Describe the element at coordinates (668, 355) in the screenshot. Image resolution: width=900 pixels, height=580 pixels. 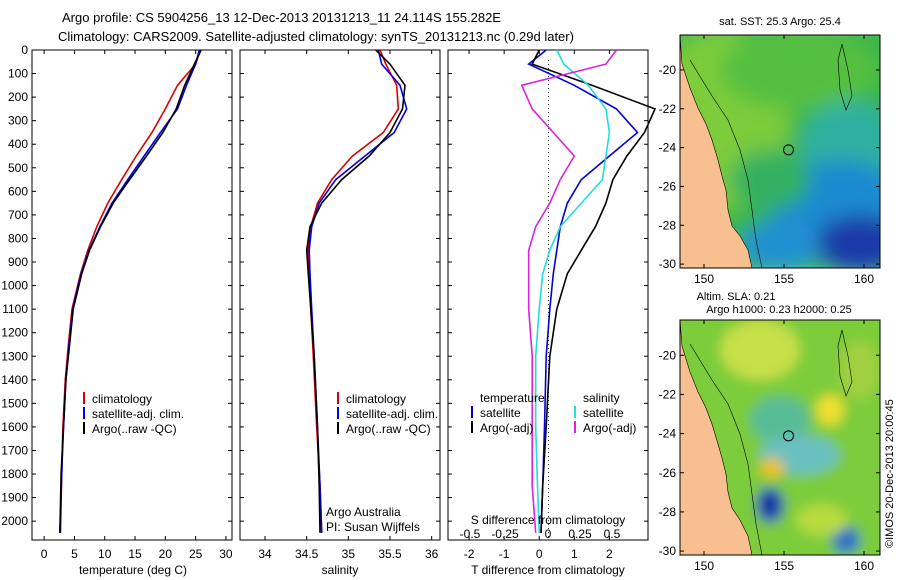
I see `map-y-tick-label: -20` at that location.